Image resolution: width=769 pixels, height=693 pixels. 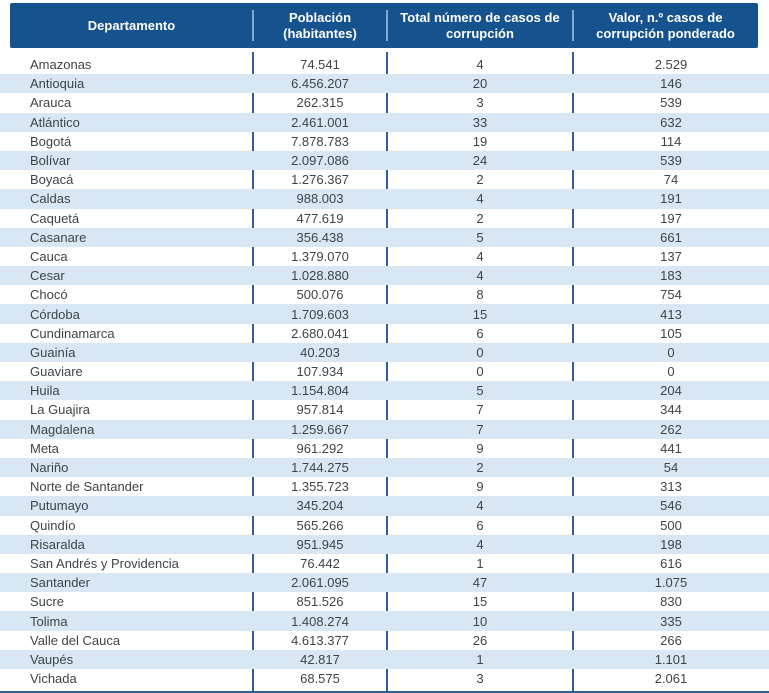 What do you see at coordinates (671, 506) in the screenshot?
I see `cell-valor: 546` at bounding box center [671, 506].